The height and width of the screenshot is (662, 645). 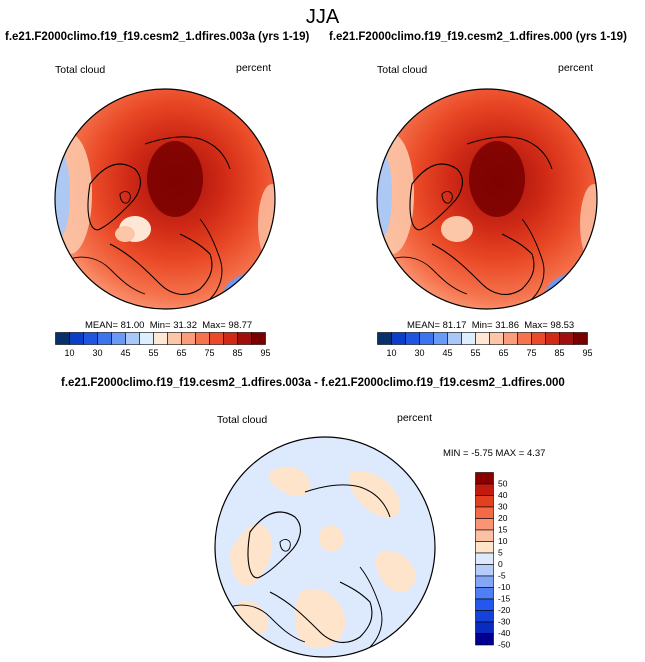 I want to click on panel2-colorbar: 10 30 45 55 65 75 85 95, so click(x=485, y=345).